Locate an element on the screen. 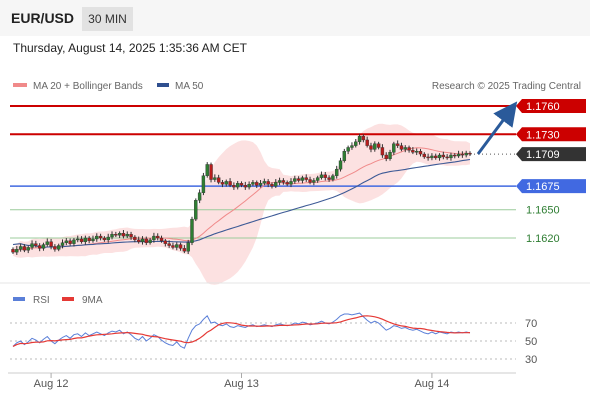 The width and height of the screenshot is (590, 400). rsi-panel: 70 50 30 is located at coordinates (273, 339).